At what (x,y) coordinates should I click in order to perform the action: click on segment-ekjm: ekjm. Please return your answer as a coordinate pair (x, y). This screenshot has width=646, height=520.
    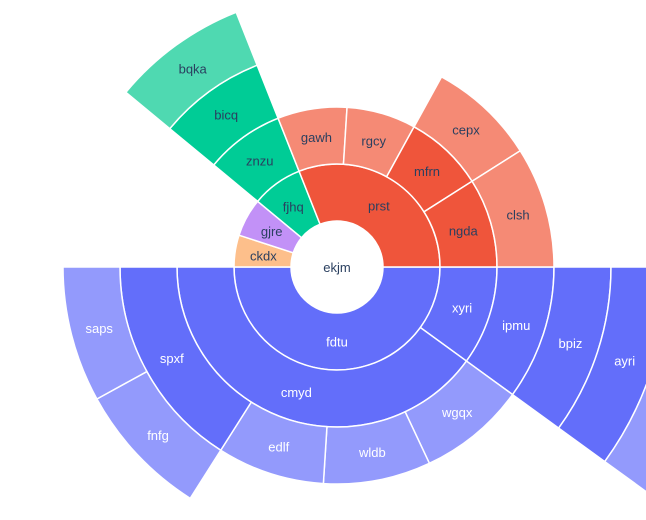
    Looking at the image, I should click on (337, 267).